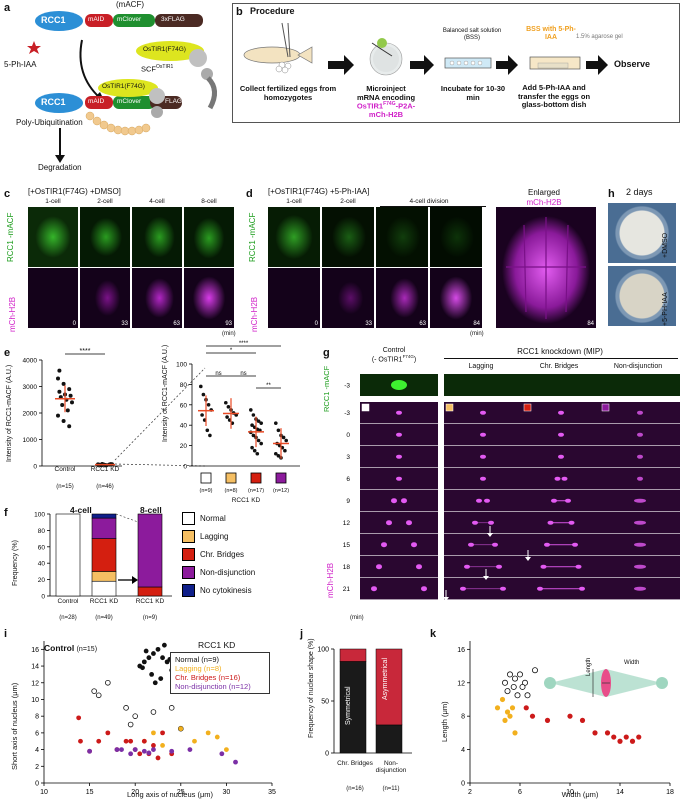  What do you see at coordinates (249, 194) in the screenshot?
I see `panel-letter-d: d` at bounding box center [249, 194].